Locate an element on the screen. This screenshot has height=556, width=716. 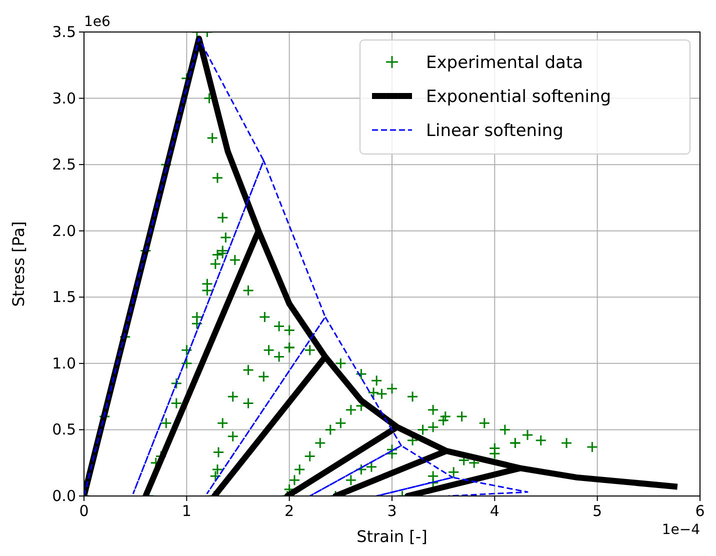
x-tick-label: 0 is located at coordinates (84, 511).